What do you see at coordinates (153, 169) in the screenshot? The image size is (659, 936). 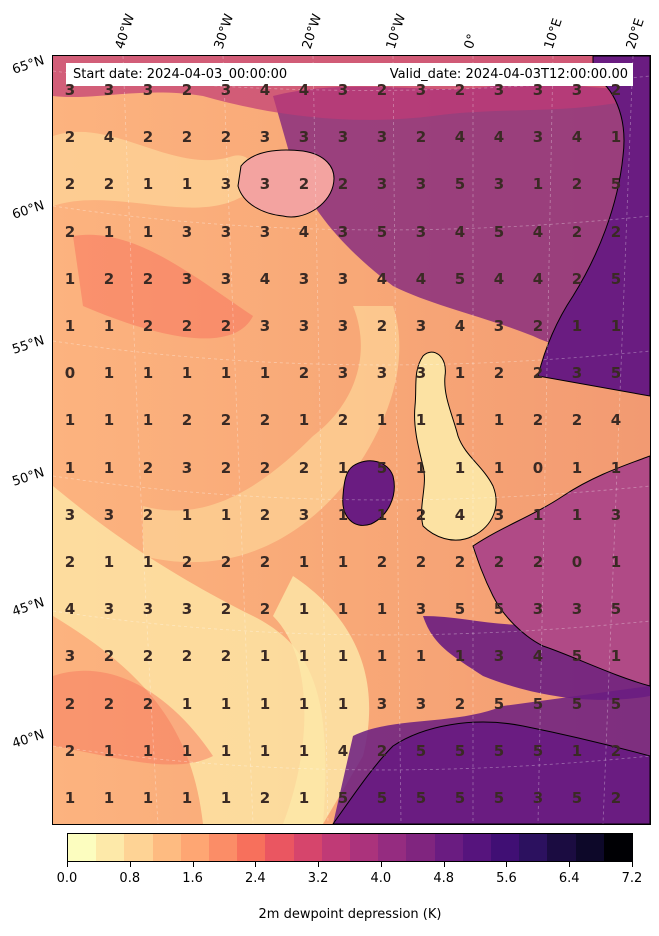 I see `moist-band-north` at bounding box center [153, 169].